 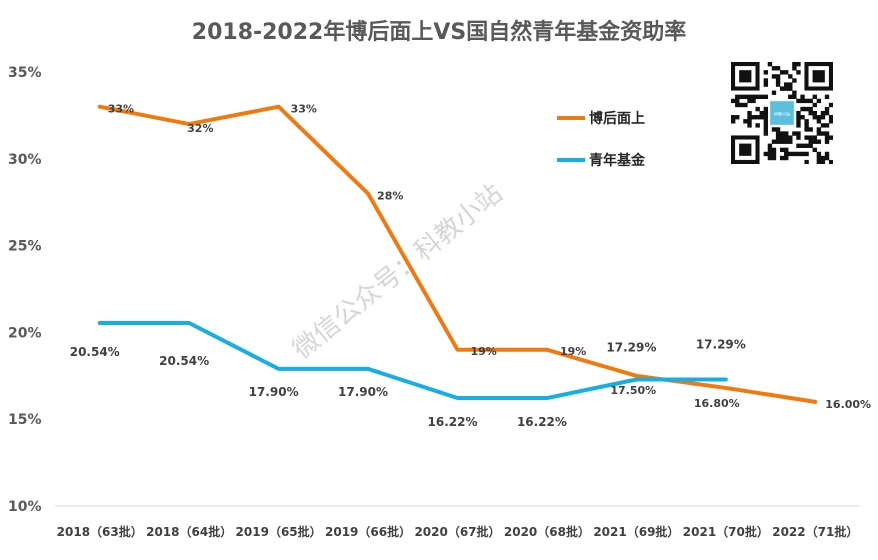 I want to click on watermark: 微信公众号：科教小站, so click(x=398, y=271).